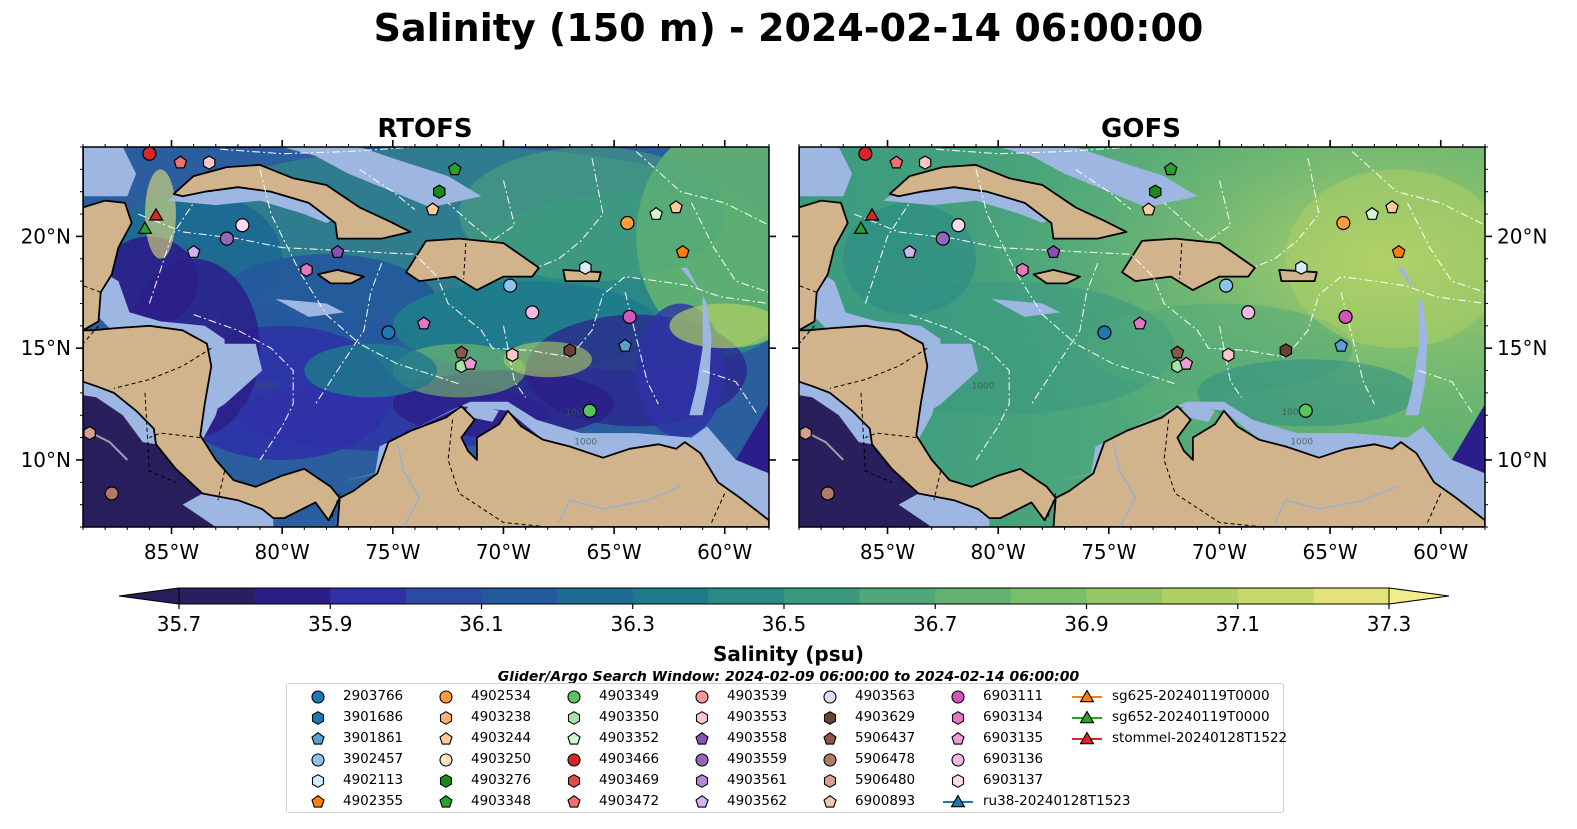 The image size is (1577, 829). Describe the element at coordinates (935, 624) in the screenshot. I see `colorbar-tick-label: 36.7` at that location.